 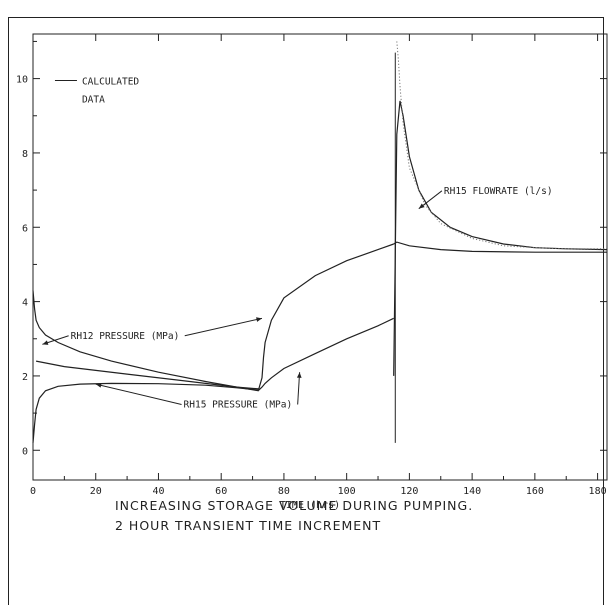 I want to click on legend-data-label: DATA, so click(x=93, y=99).